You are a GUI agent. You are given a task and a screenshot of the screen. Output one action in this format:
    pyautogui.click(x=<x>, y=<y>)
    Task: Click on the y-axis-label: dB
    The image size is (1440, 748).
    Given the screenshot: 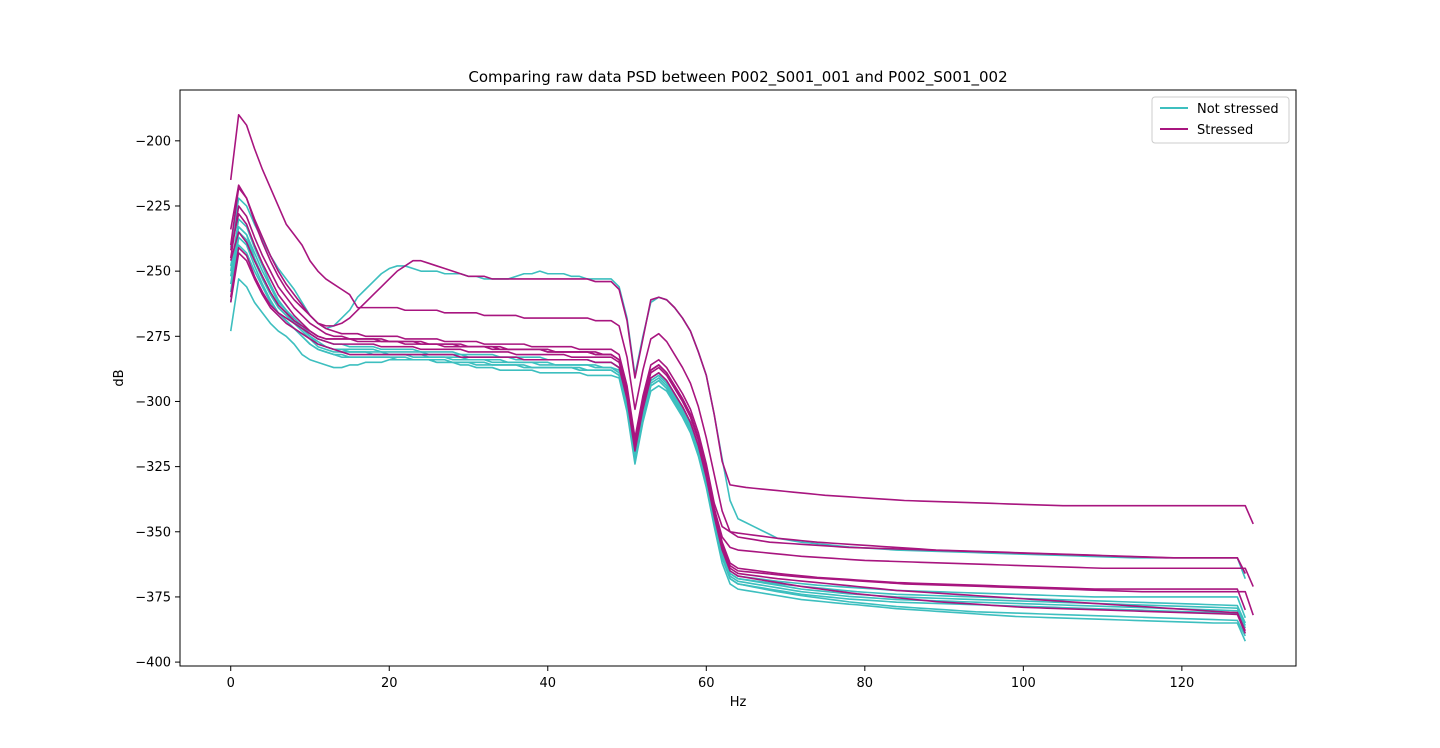 What is the action you would take?
    pyautogui.click(x=119, y=377)
    